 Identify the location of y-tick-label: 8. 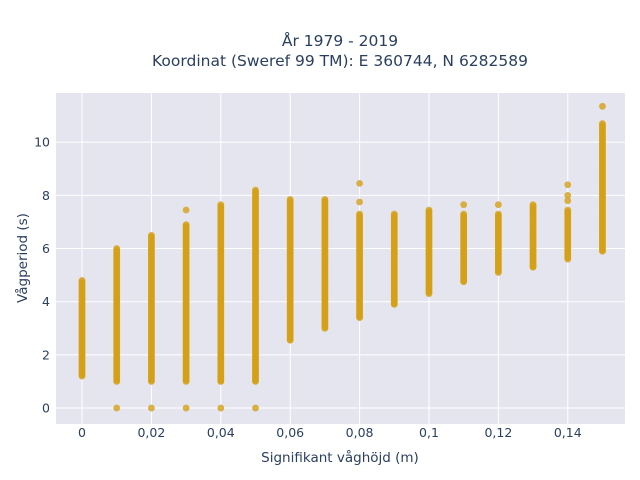
(46, 195).